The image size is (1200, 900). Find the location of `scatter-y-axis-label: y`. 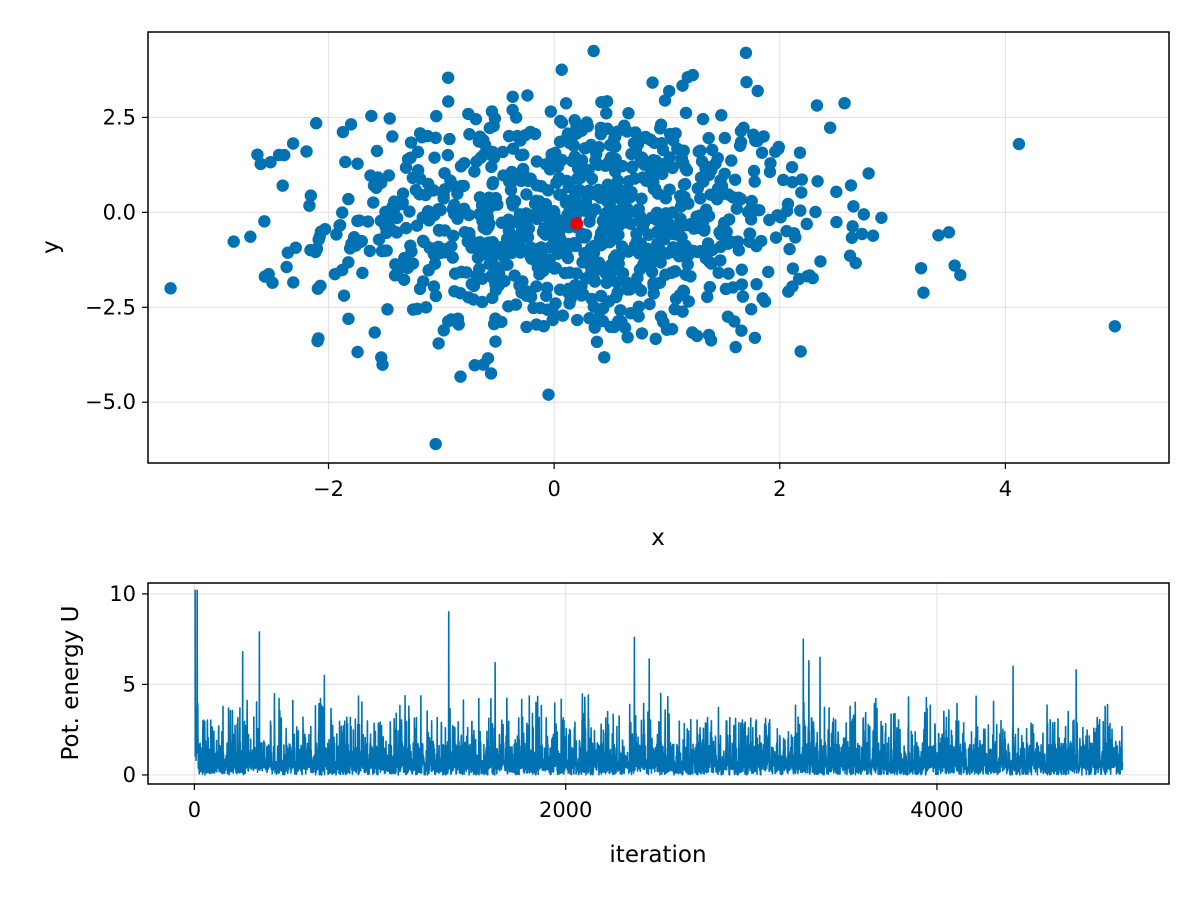

scatter-y-axis-label: y is located at coordinates (51, 247).